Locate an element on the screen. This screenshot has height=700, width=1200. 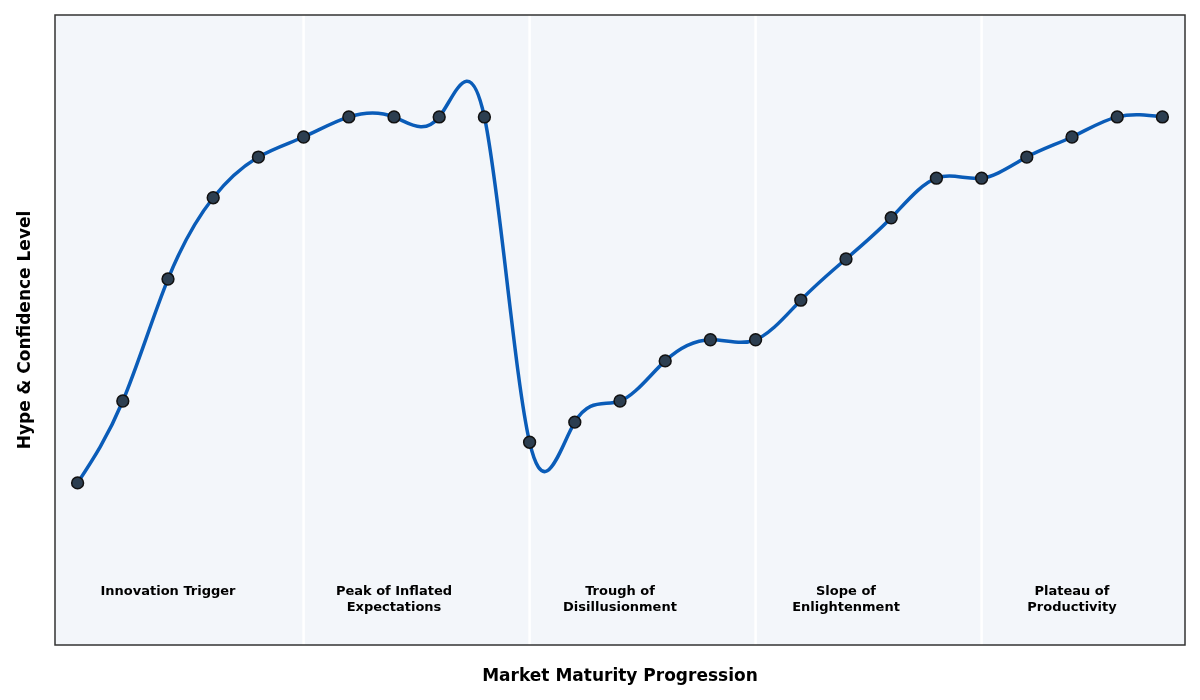
annotation: Trough of Disillusionment is located at coordinates (620, 598).